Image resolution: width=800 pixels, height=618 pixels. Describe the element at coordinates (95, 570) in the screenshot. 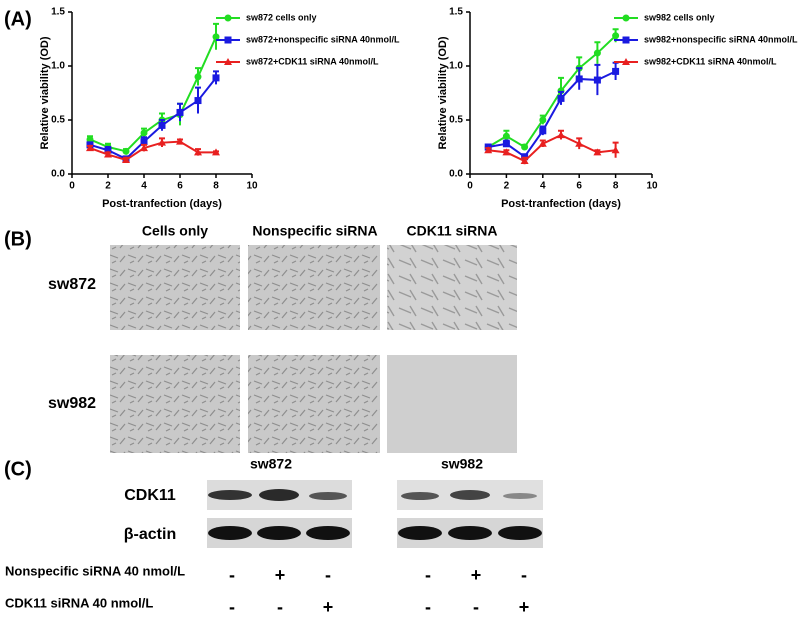

I see `treatment-label: Nonspecific siRNA 40 nmol/L` at that location.